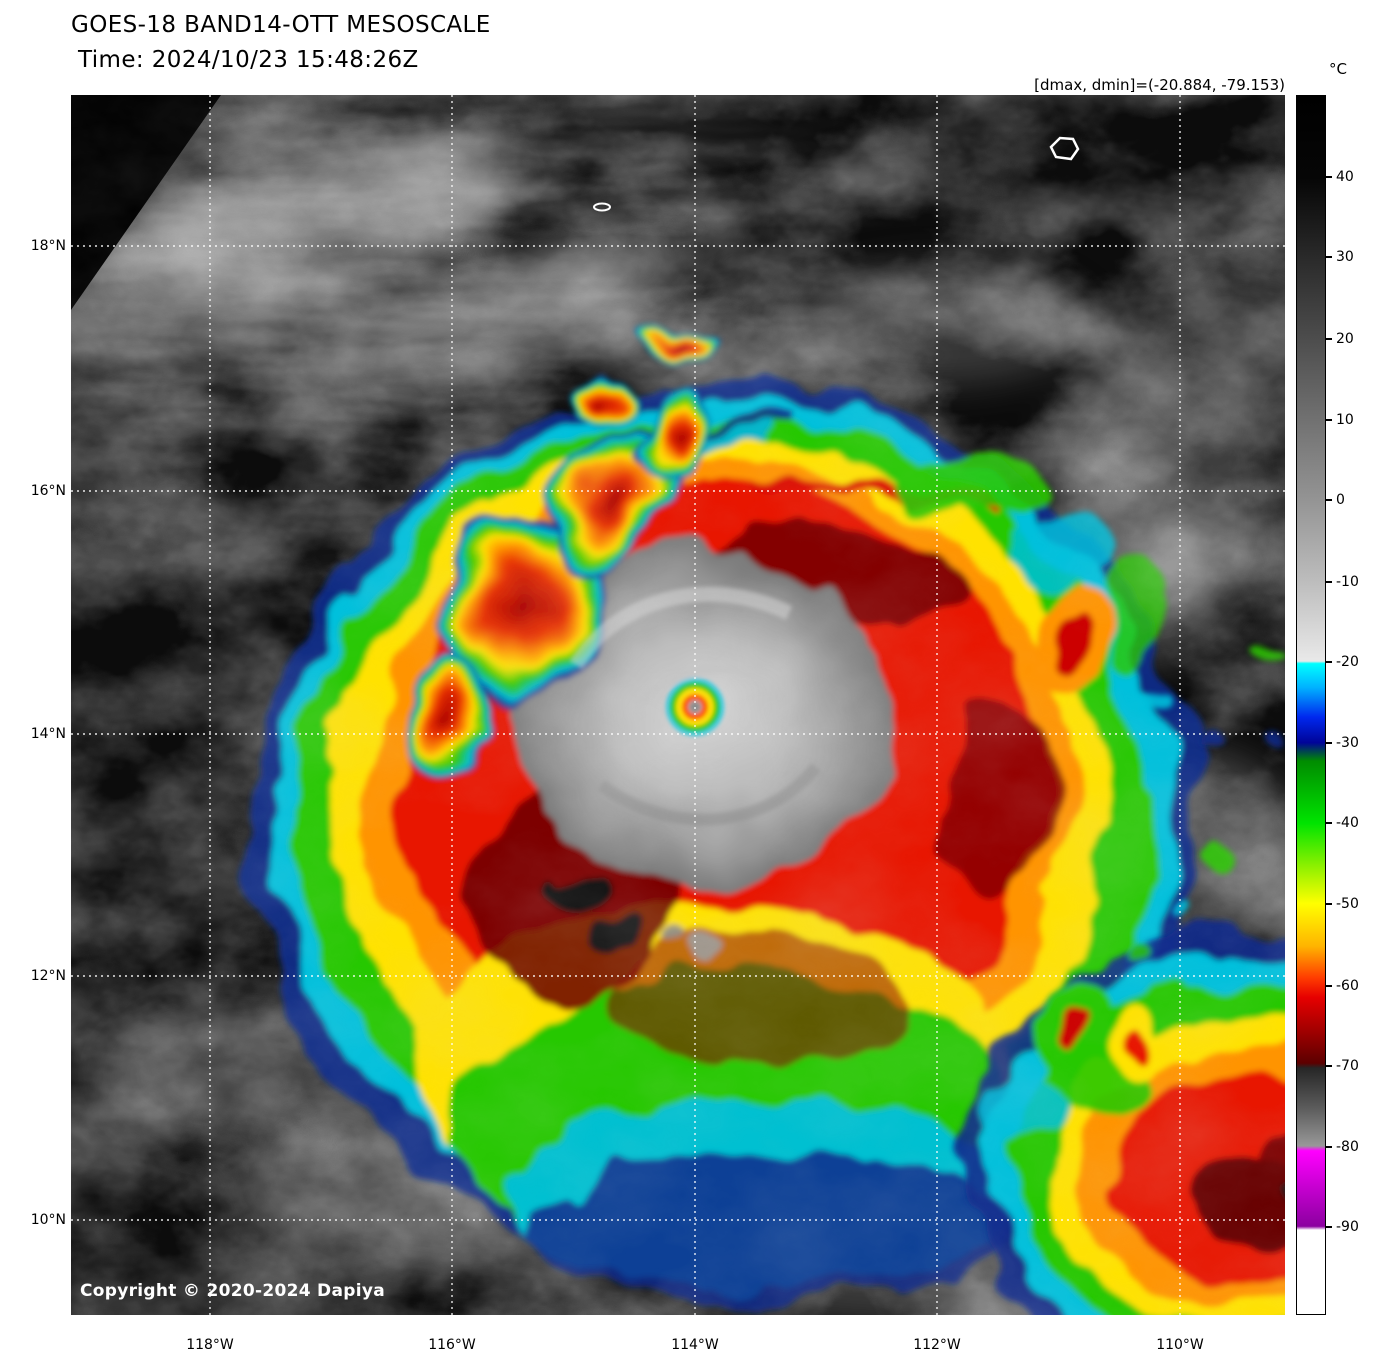  I want to click on colorbar-tick-40: 40, so click(1345, 177).